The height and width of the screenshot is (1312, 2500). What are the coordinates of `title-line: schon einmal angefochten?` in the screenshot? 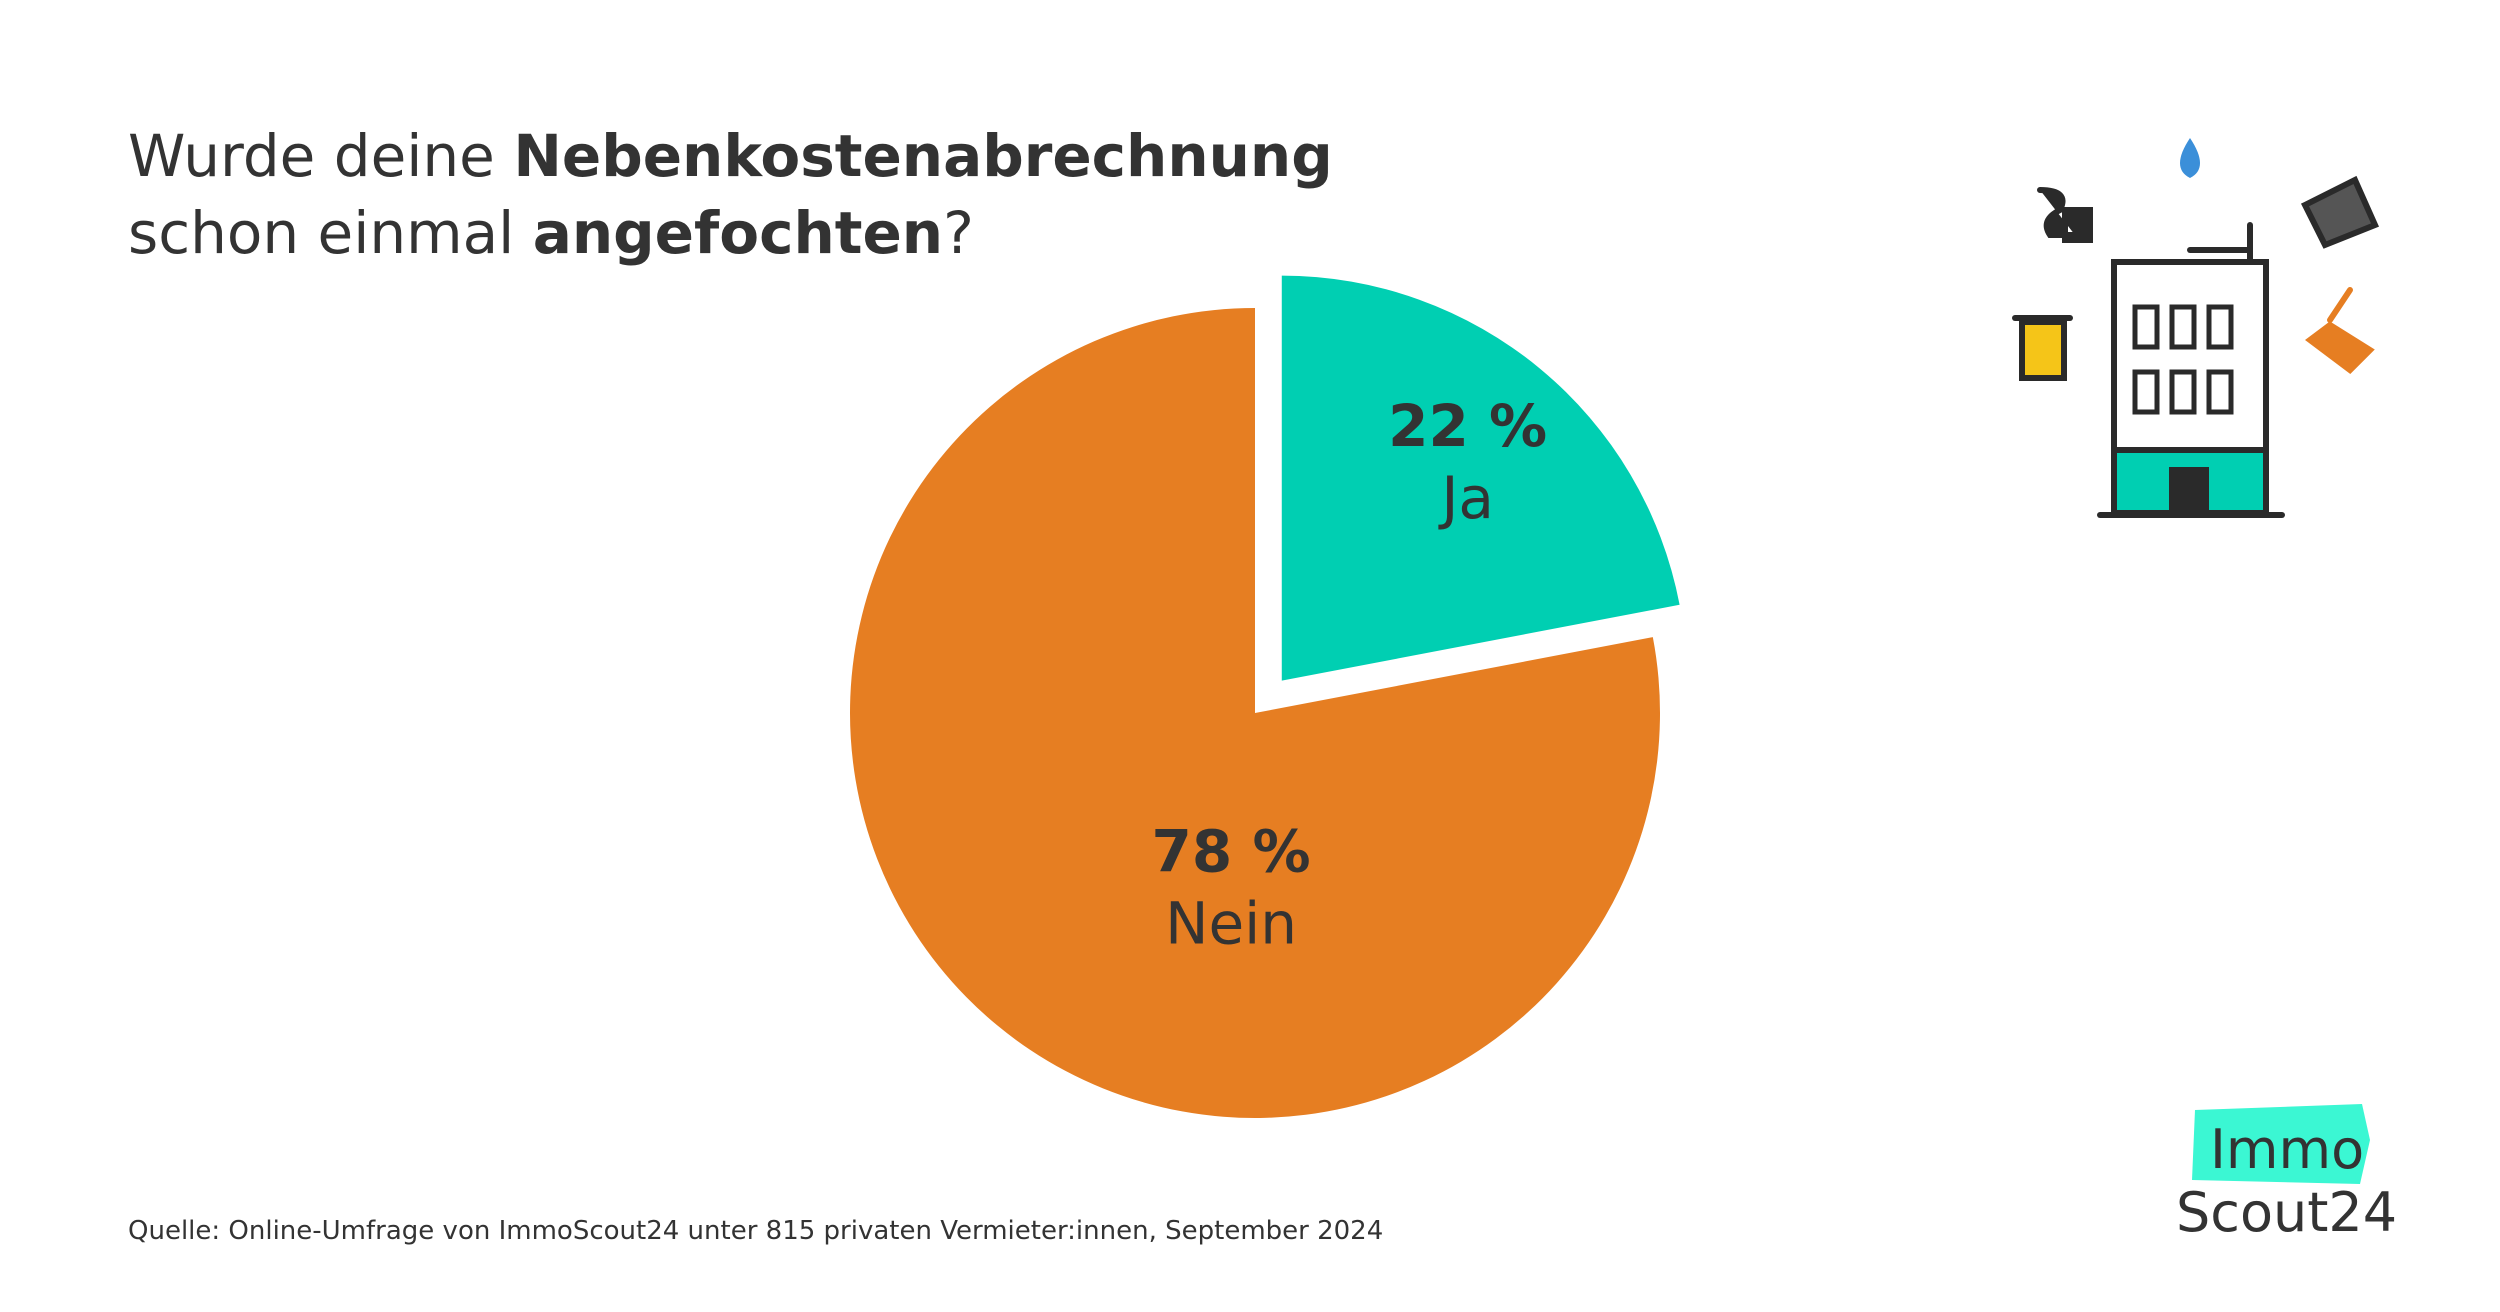 It's located at (551, 233).